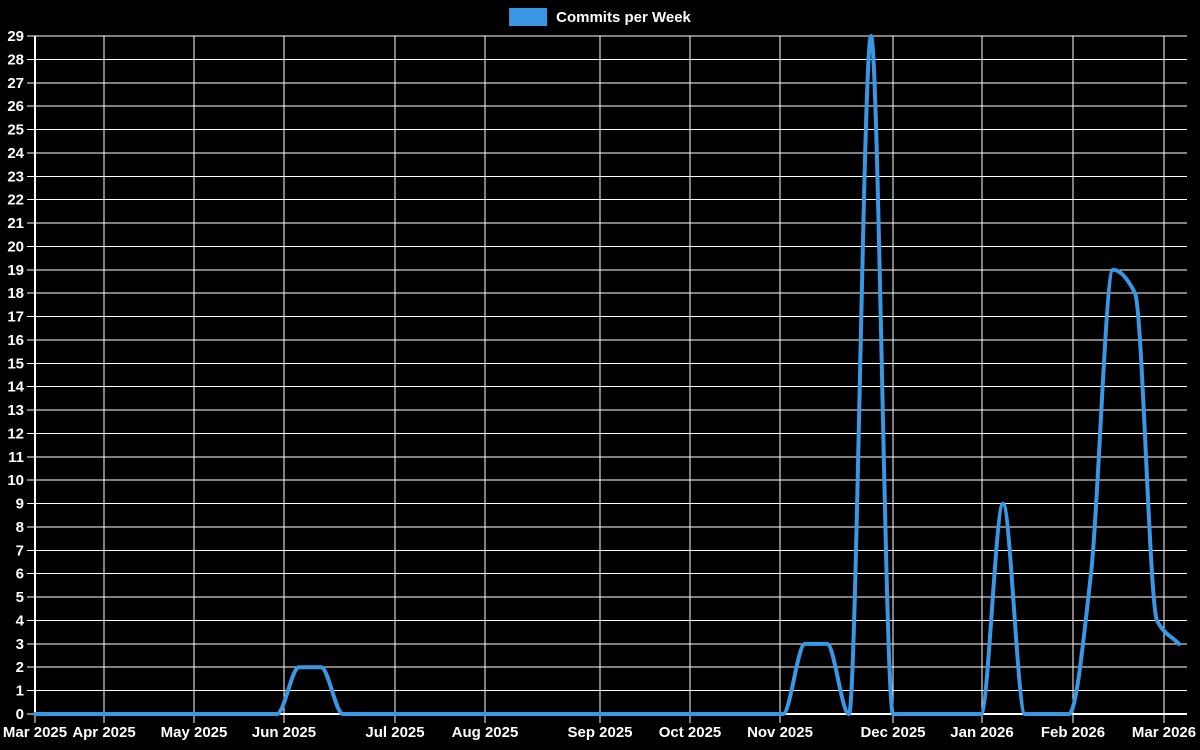 This screenshot has width=1200, height=750. What do you see at coordinates (20, 667) in the screenshot?
I see `y-axis-tick-label: 2` at bounding box center [20, 667].